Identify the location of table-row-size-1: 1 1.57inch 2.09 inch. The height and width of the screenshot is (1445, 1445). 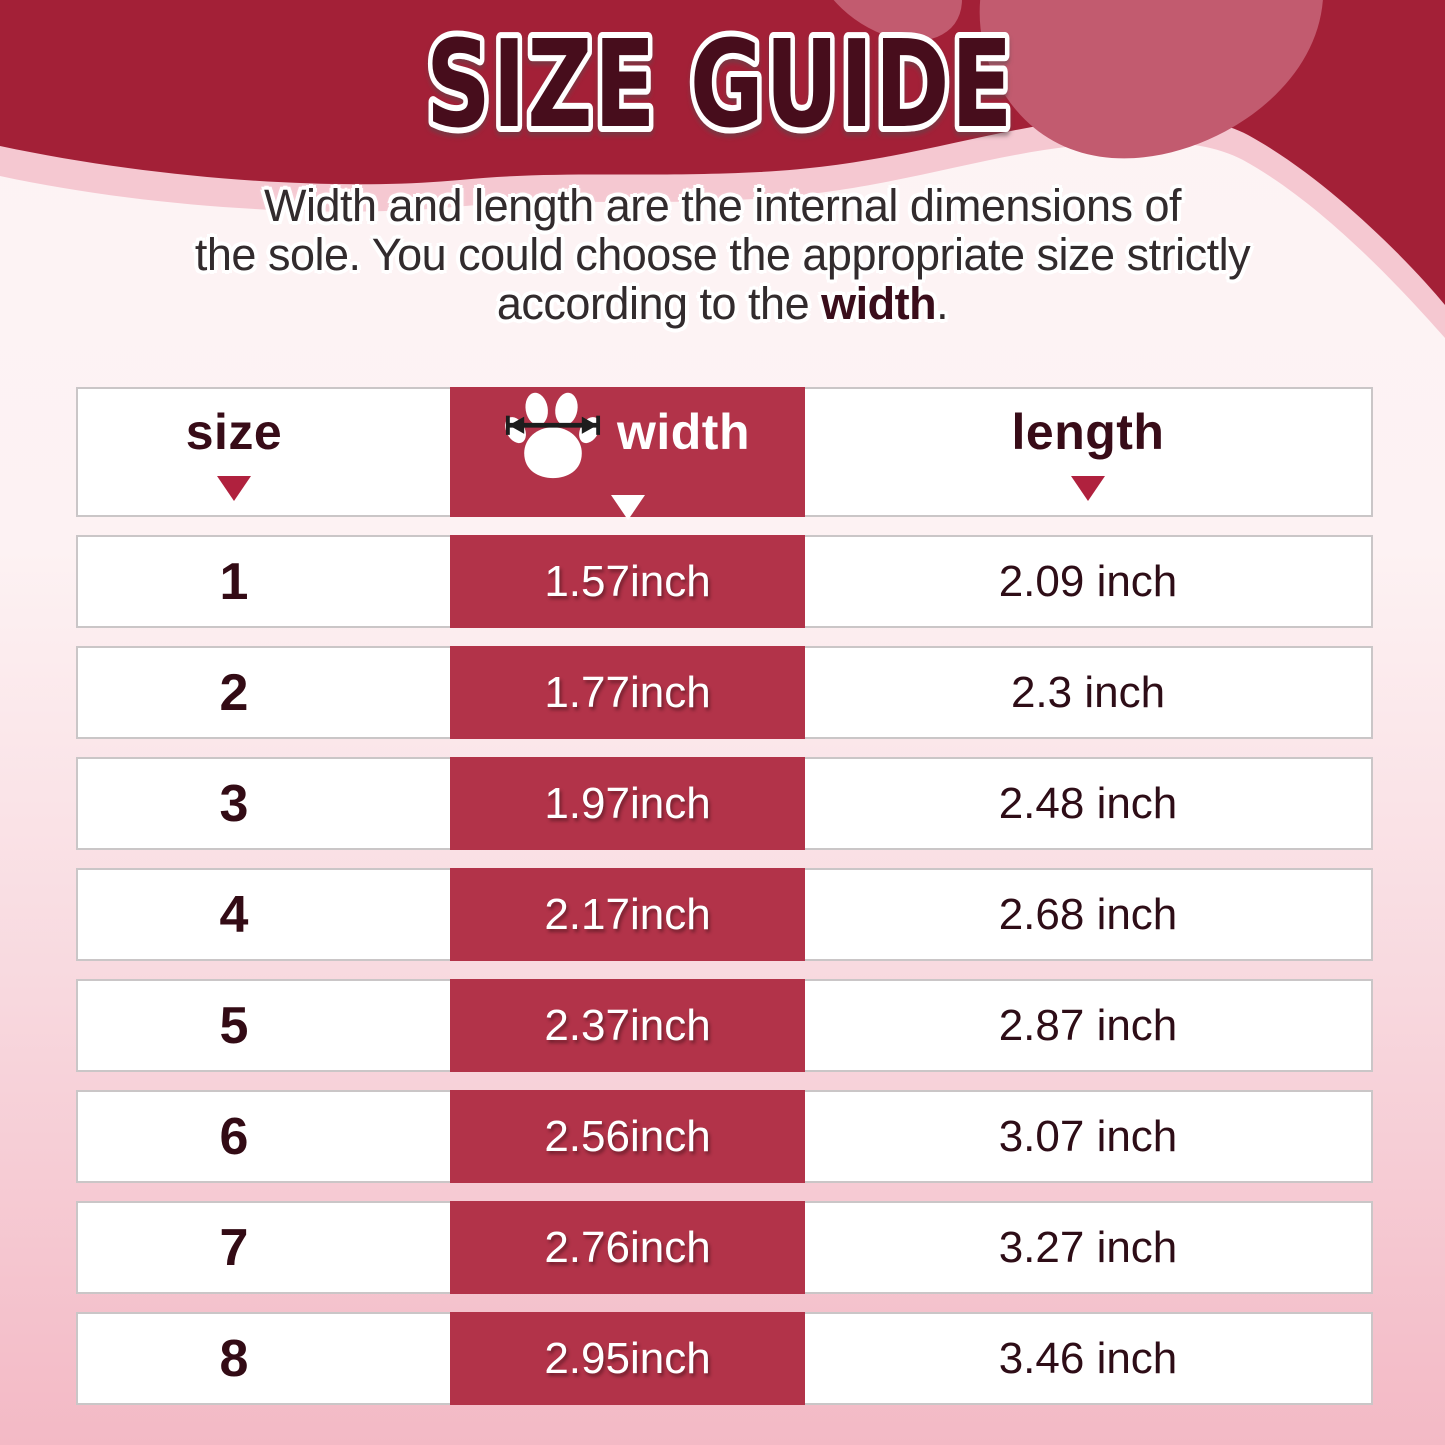
(724, 581).